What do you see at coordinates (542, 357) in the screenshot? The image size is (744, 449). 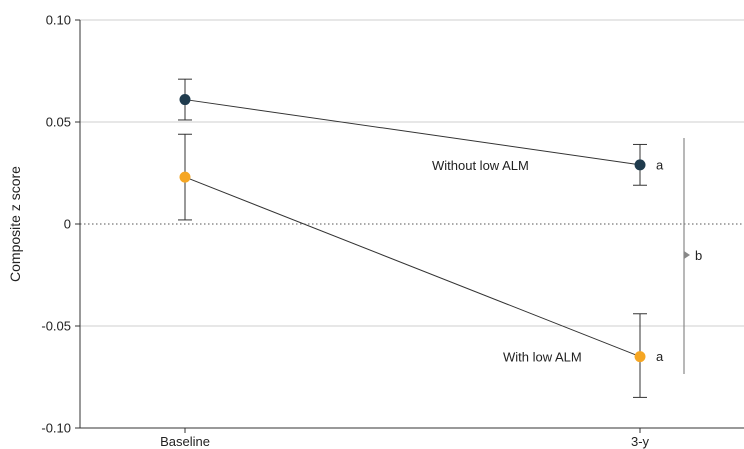 I see `series-label: With low ALM` at bounding box center [542, 357].